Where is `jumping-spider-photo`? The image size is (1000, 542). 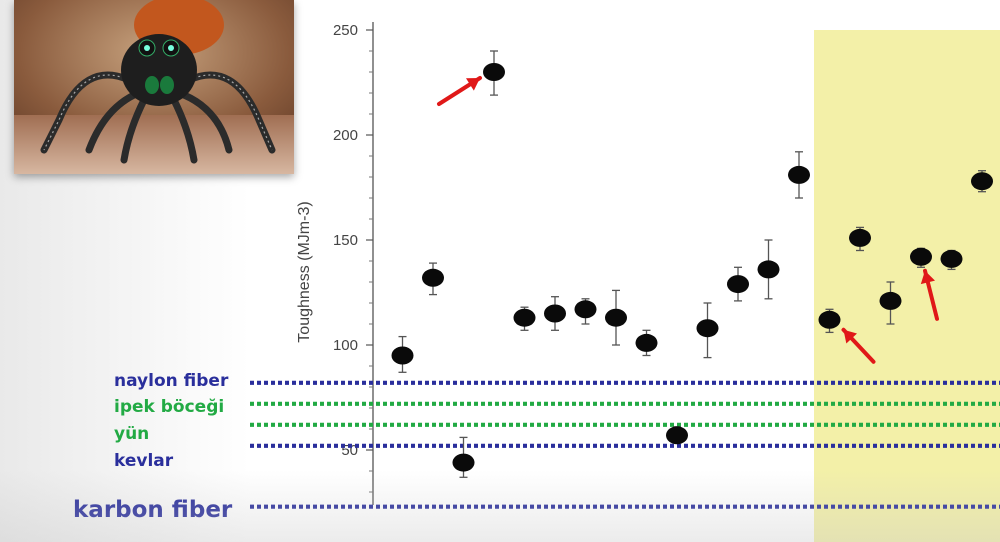 jumping-spider-photo is located at coordinates (154, 87).